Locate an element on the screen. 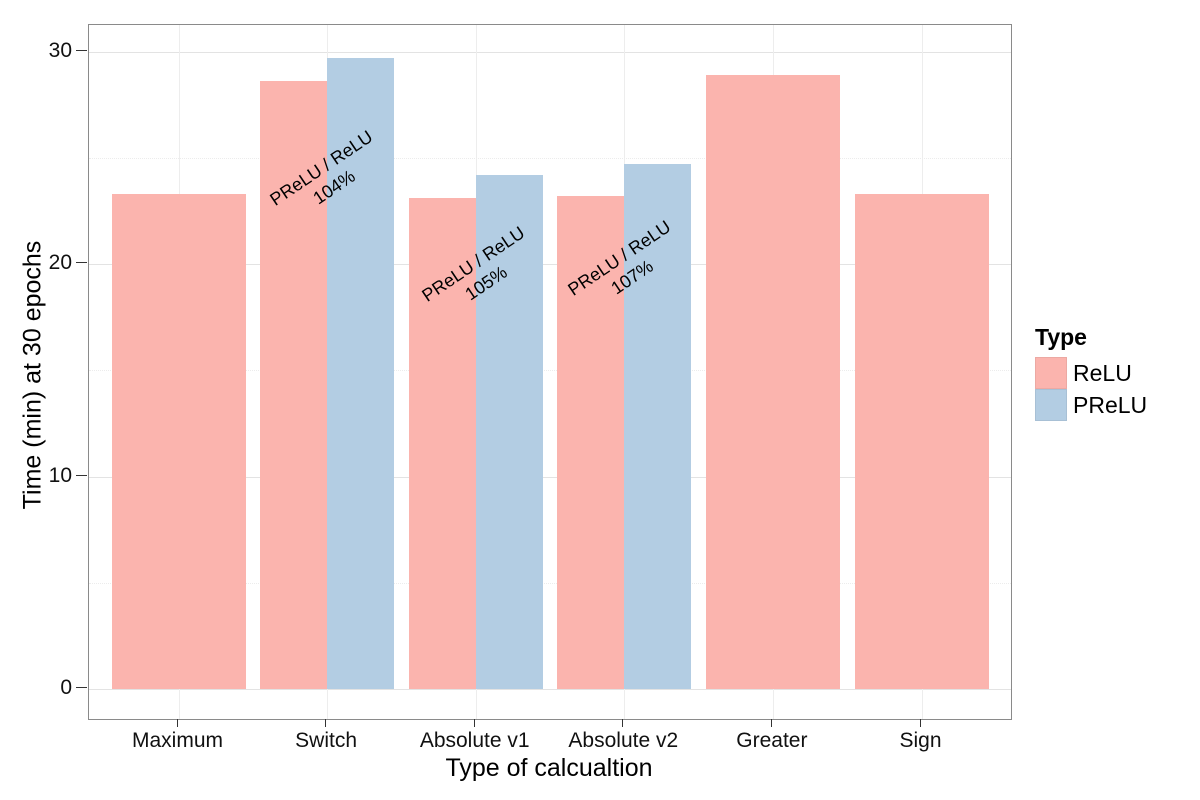 The width and height of the screenshot is (1200, 800). legend-item-prelu: PReLU is located at coordinates (1091, 405).